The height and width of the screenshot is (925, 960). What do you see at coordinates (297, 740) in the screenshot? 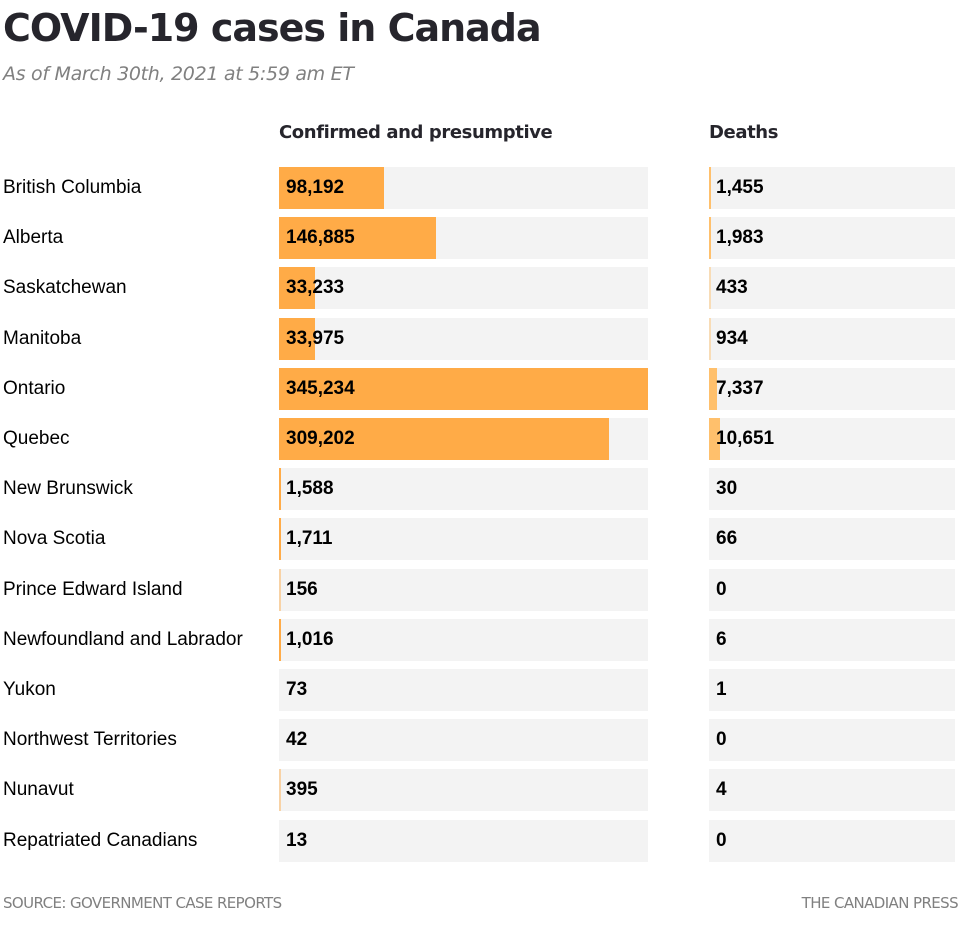
I see `cases-value-label: 42` at bounding box center [297, 740].